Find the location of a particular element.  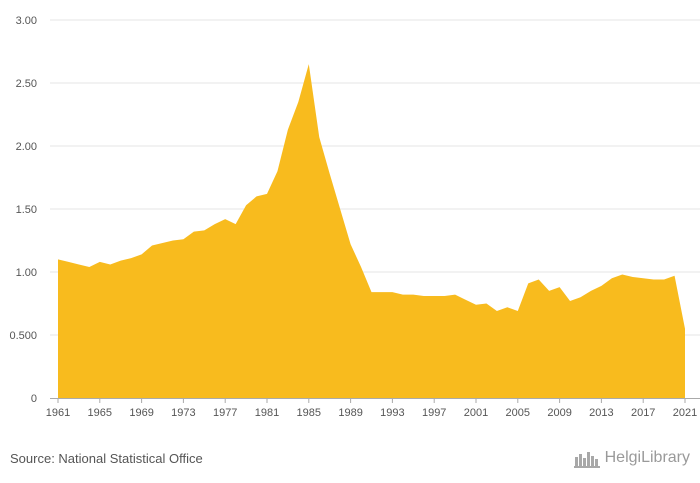

y-tick-label: 2.00 is located at coordinates (26, 147).